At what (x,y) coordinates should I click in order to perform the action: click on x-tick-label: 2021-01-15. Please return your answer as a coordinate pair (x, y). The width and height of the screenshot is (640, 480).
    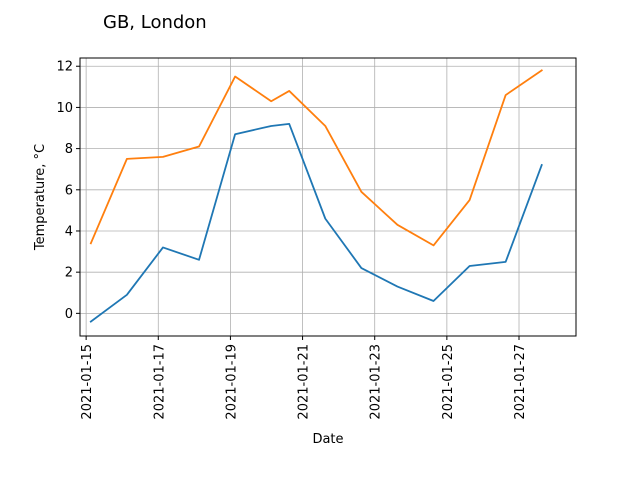
    Looking at the image, I should click on (87, 382).